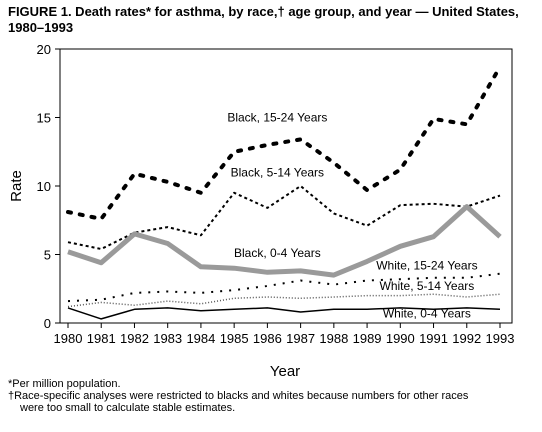 The height and width of the screenshot is (432, 542). What do you see at coordinates (44, 118) in the screenshot?
I see `y-tick-label: 15` at bounding box center [44, 118].